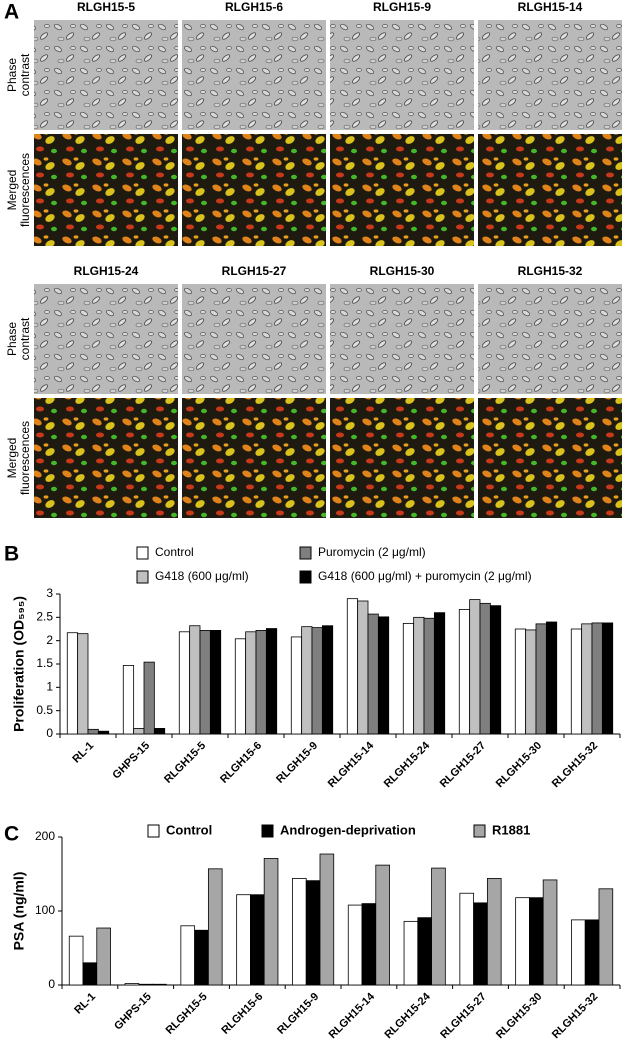  I want to click on micrograph-title: RLGH15-24, so click(106, 271).